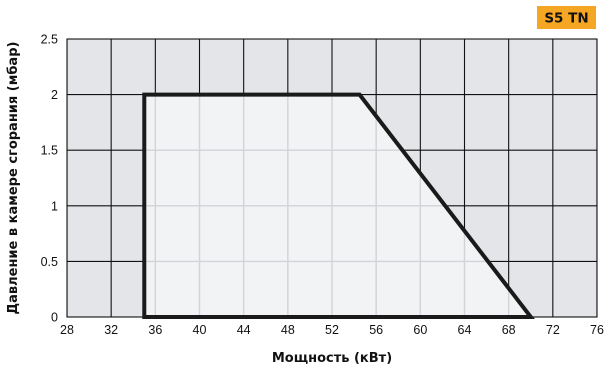 The height and width of the screenshot is (374, 609). What do you see at coordinates (67, 330) in the screenshot?
I see `x-tick-label: 28` at bounding box center [67, 330].